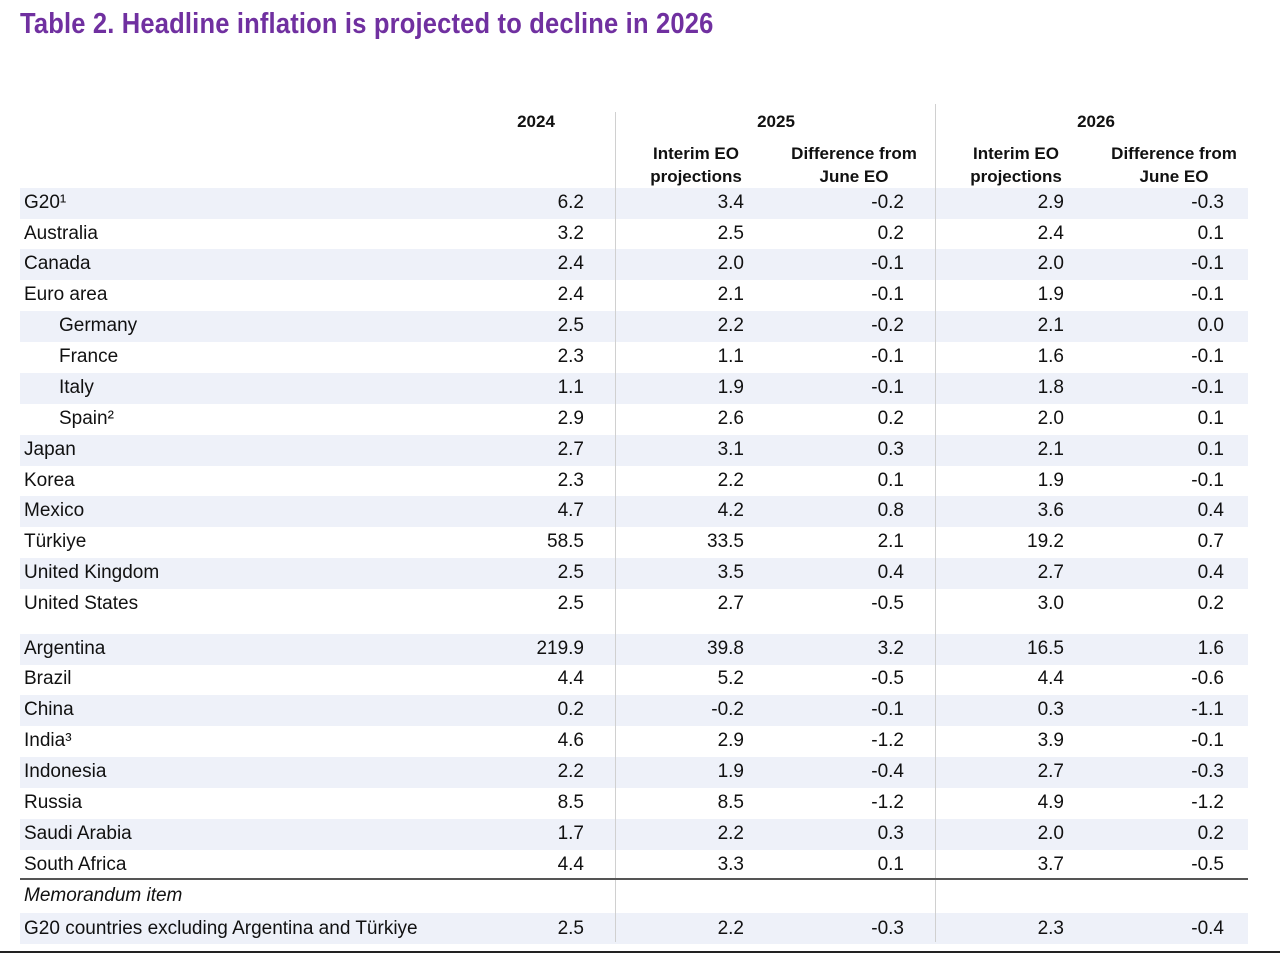 The image size is (1280, 956). I want to click on table-cell: 4.9, so click(1050, 802).